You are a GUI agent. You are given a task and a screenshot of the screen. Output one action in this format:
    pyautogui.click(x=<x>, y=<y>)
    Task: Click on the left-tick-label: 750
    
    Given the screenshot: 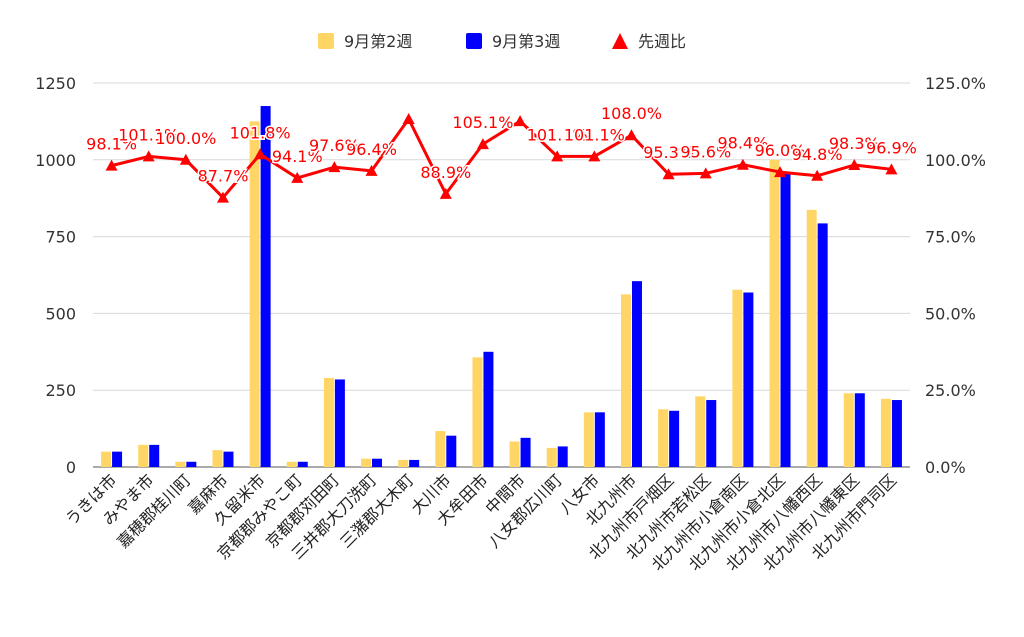 What is the action you would take?
    pyautogui.click(x=60, y=237)
    